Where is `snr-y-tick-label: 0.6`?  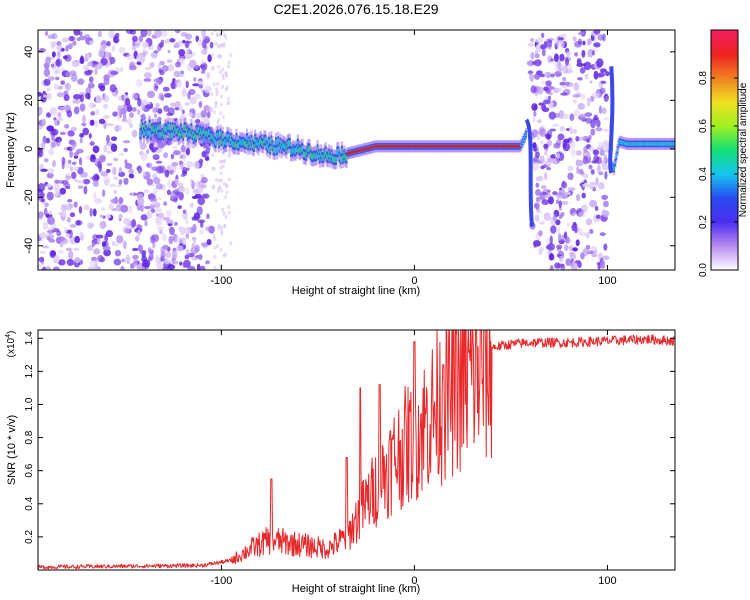 snr-y-tick-label: 0.6 is located at coordinates (29, 470).